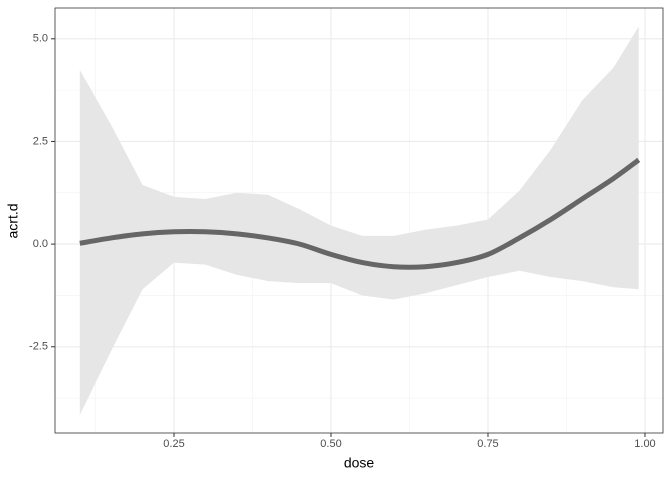  What do you see at coordinates (487, 444) in the screenshot?
I see `x-tick-label: 0.75` at bounding box center [487, 444].